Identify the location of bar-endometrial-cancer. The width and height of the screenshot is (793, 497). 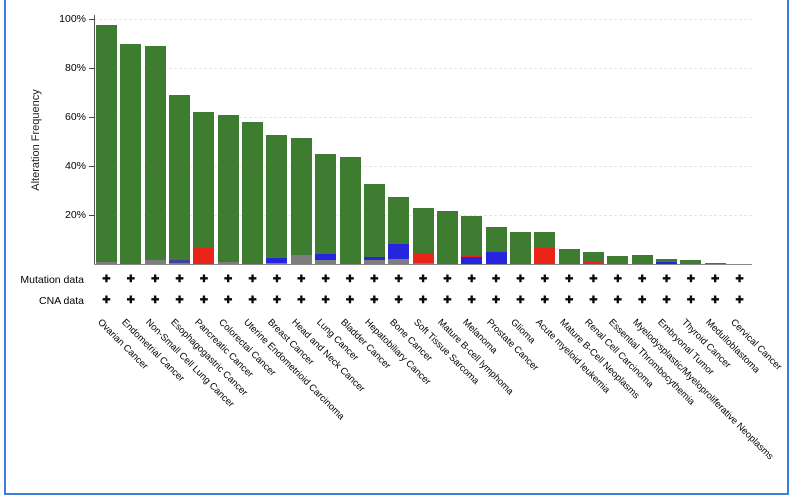
(131, 153).